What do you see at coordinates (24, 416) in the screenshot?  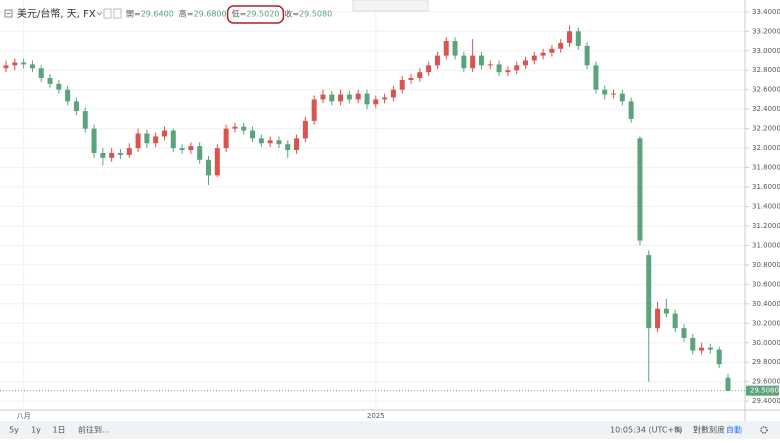 I see `x-tick-label: 八月` at bounding box center [24, 416].